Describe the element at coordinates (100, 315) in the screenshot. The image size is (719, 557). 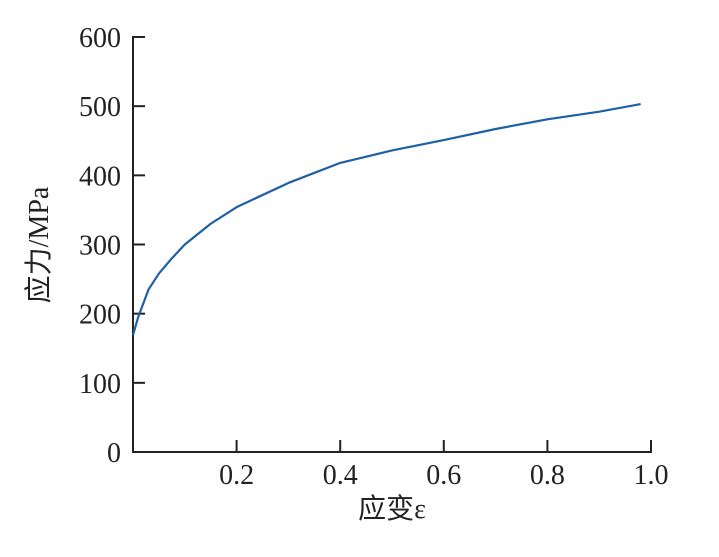
I see `y-tick-label: 200` at that location.